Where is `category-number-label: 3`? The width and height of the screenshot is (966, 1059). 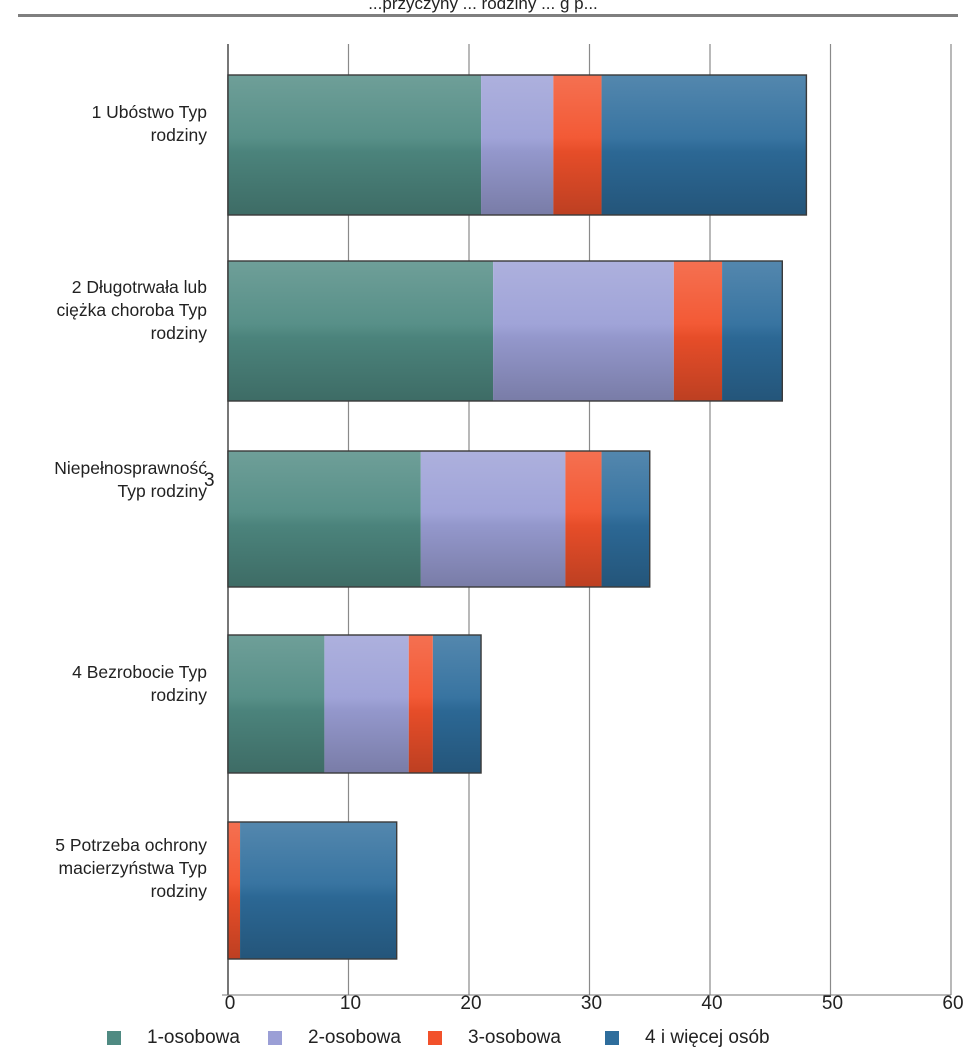 category-number-label: 3 is located at coordinates (209, 480).